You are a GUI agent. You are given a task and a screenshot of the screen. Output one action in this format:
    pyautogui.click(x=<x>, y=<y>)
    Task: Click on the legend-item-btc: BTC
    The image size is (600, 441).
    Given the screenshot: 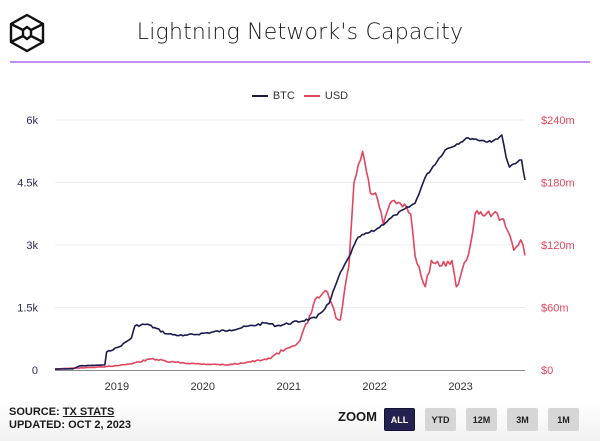 What is the action you would take?
    pyautogui.click(x=273, y=96)
    